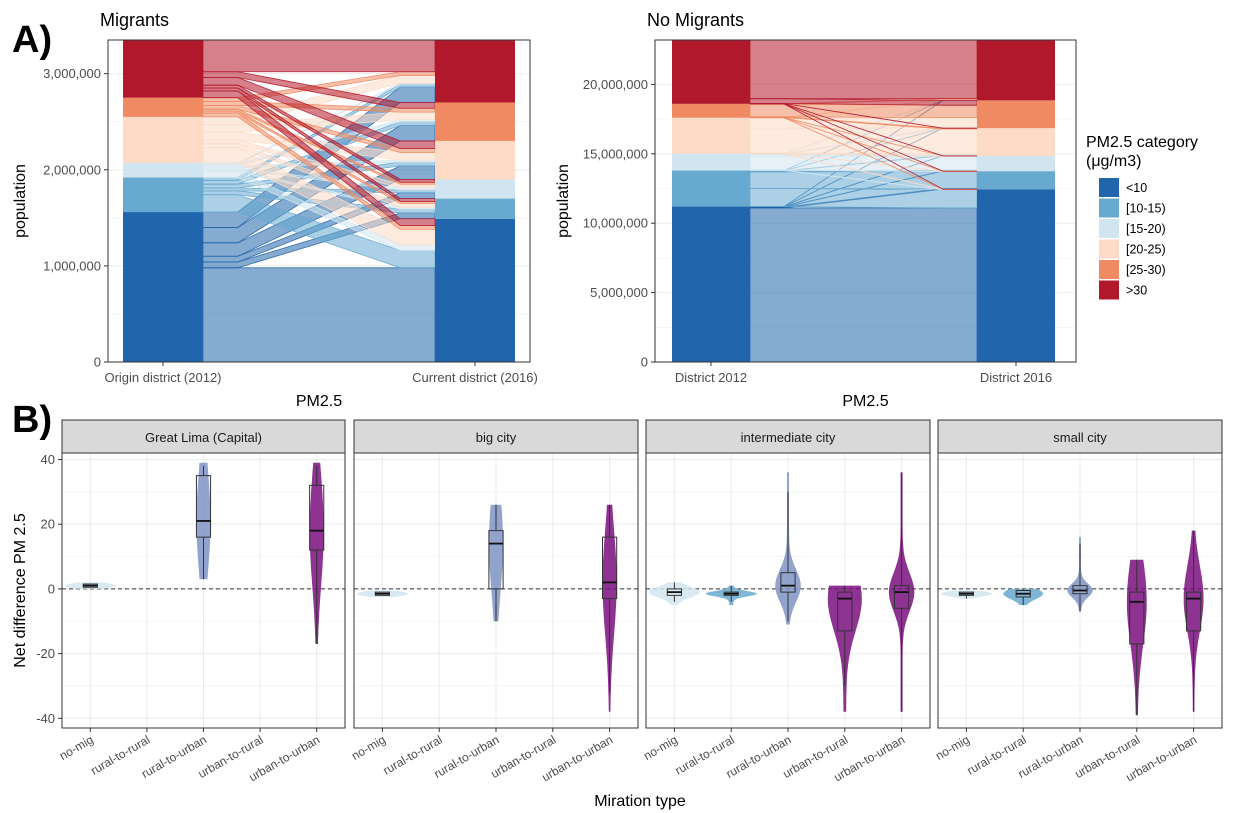  I want to click on facet-strip-label: intermediate city, so click(788, 437).